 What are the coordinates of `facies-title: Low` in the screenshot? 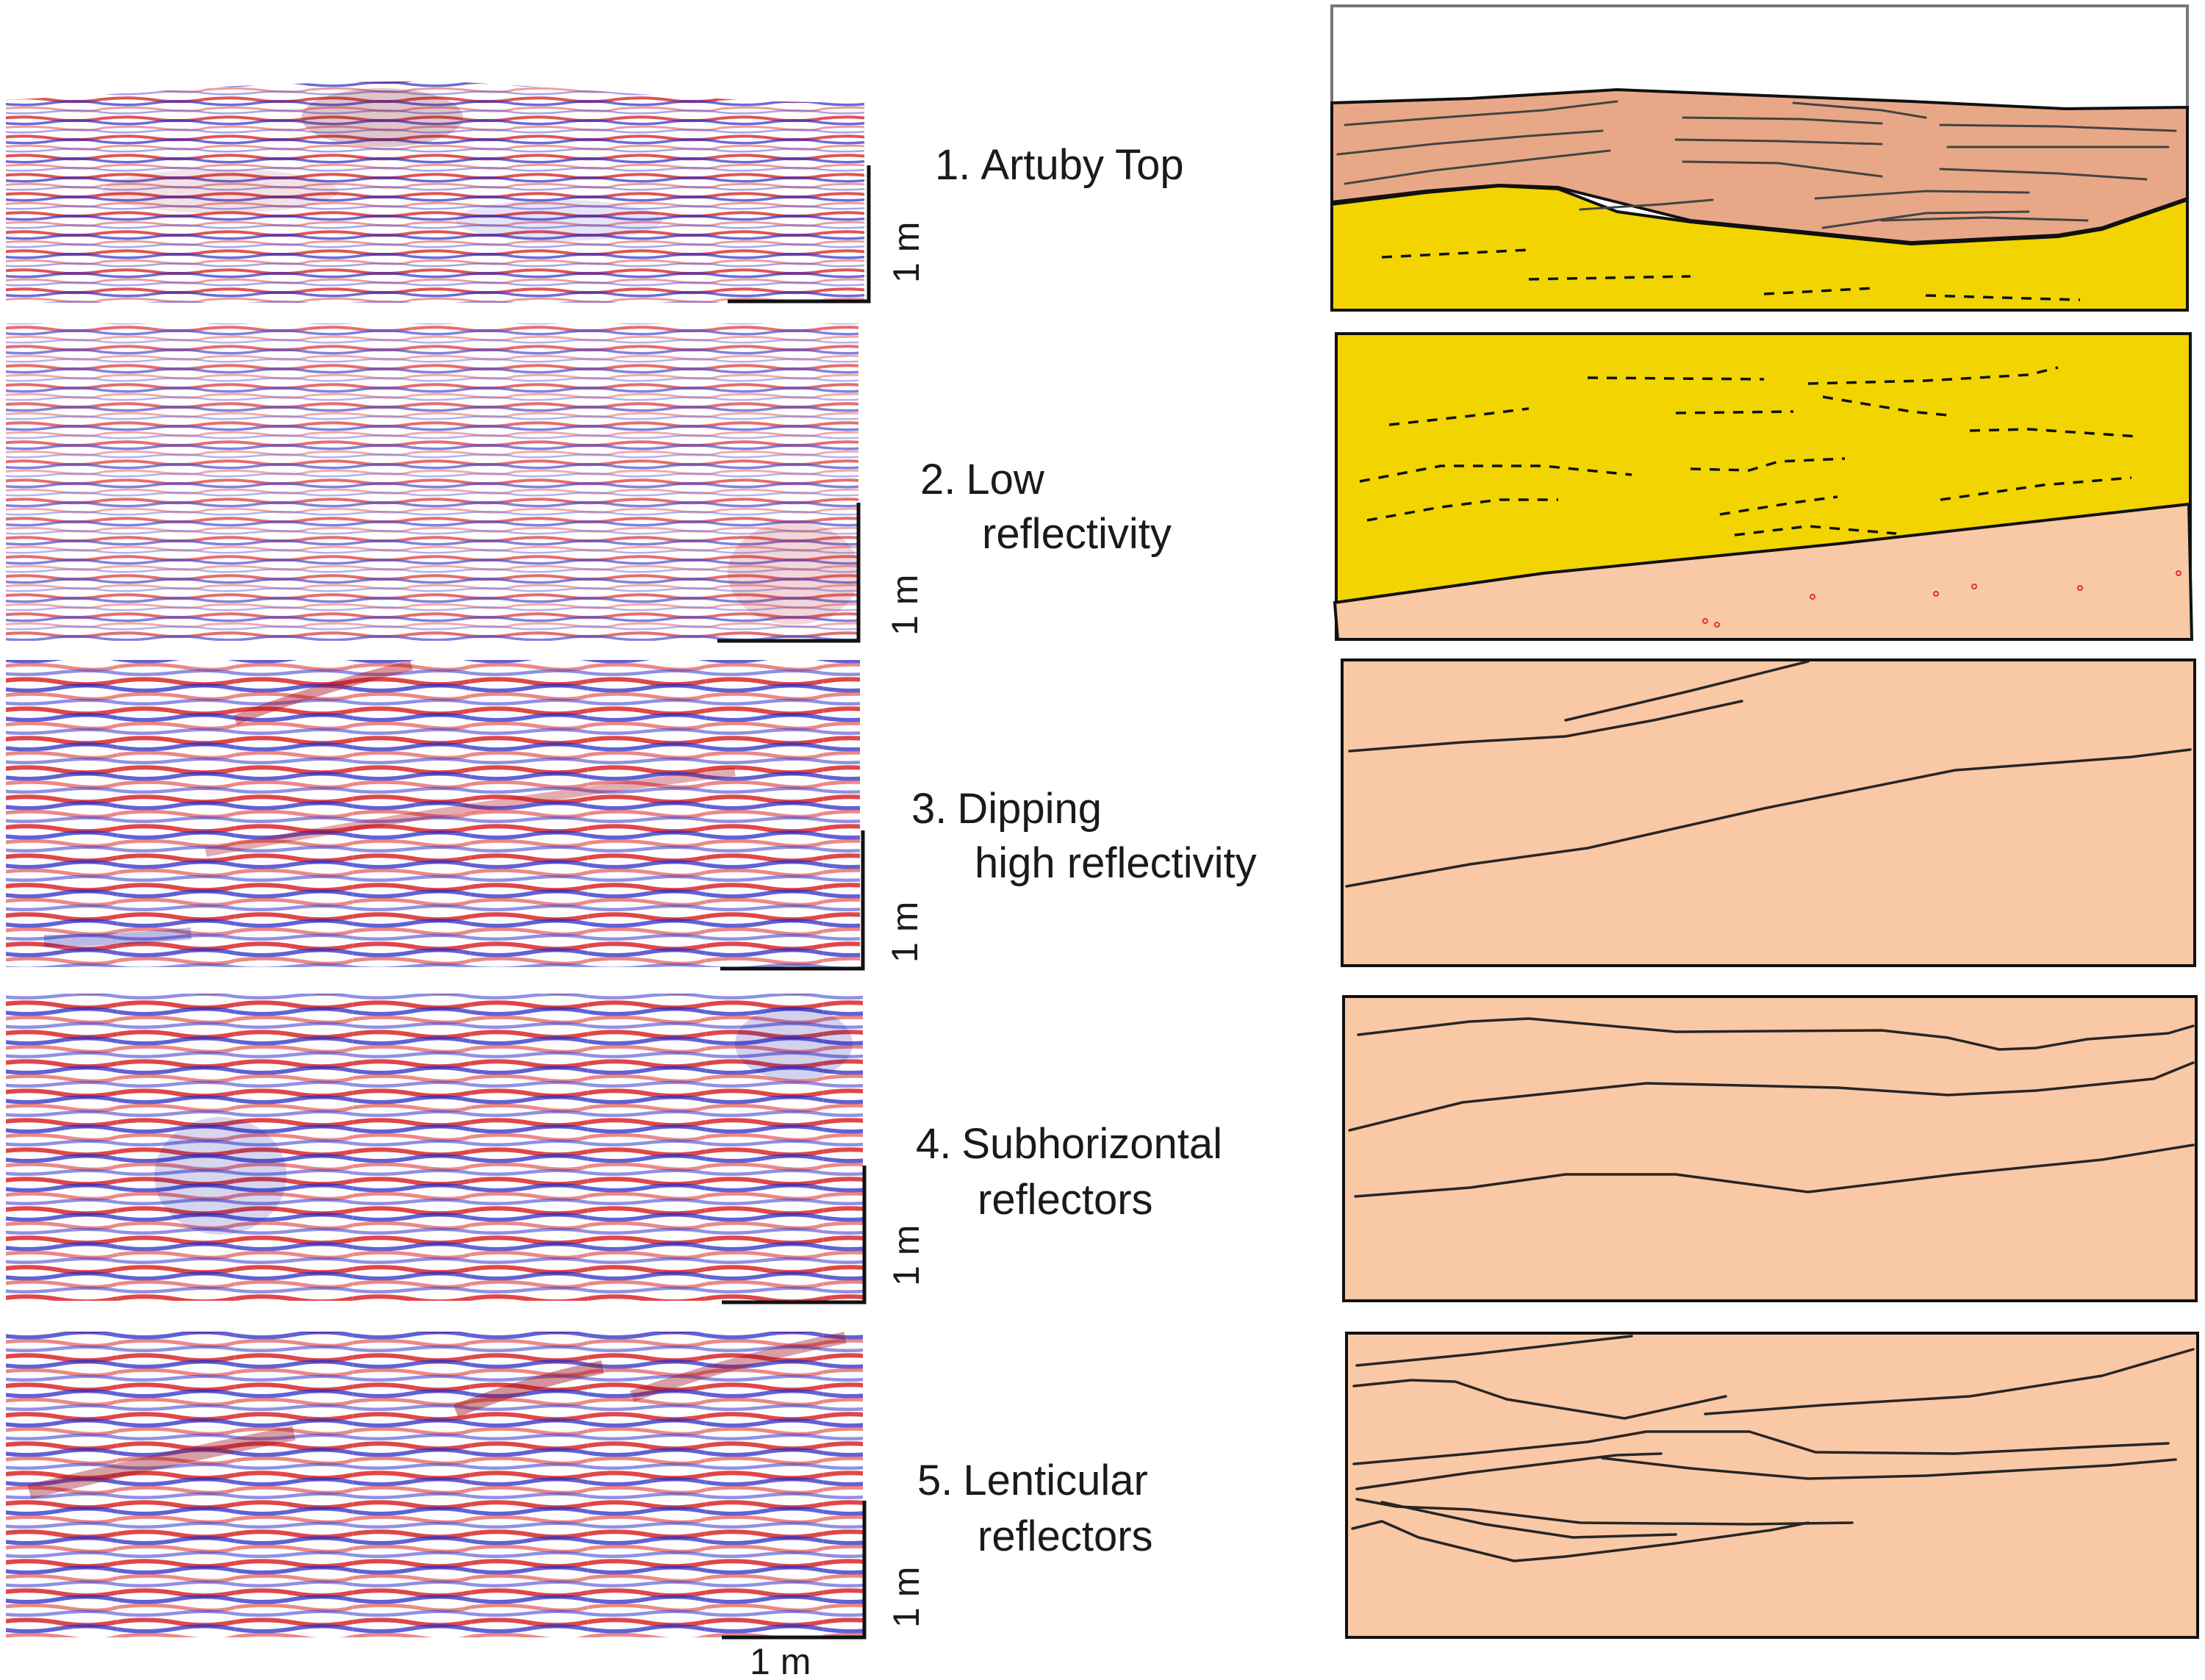 It's located at (1005, 479).